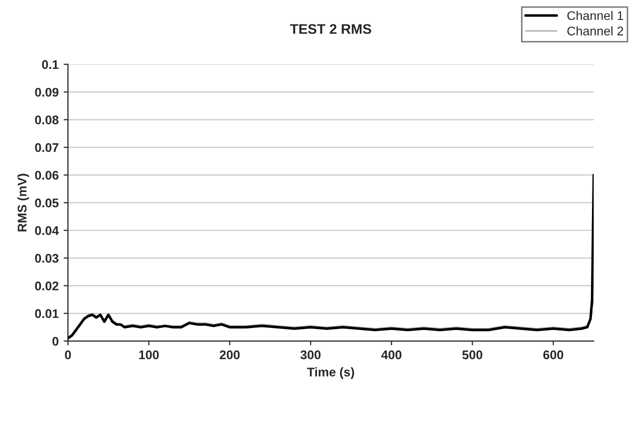 The height and width of the screenshot is (429, 635). Describe the element at coordinates (330, 373) in the screenshot. I see `x-axis-title: Time (s)` at that location.